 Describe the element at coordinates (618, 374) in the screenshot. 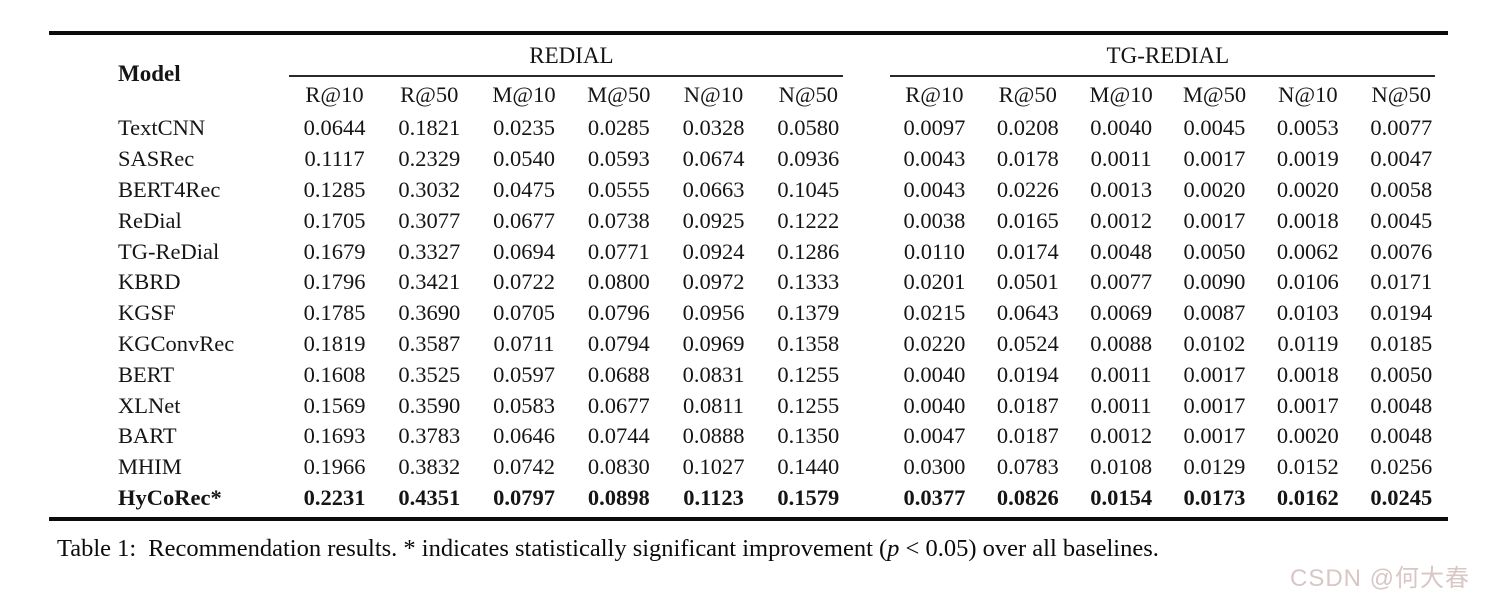

I see `metric-value-cell: 0.0688` at that location.